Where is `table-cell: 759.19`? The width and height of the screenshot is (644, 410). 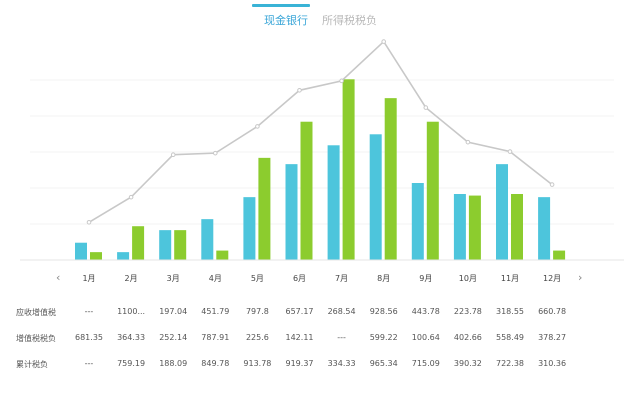 table-cell: 759.19 is located at coordinates (131, 363).